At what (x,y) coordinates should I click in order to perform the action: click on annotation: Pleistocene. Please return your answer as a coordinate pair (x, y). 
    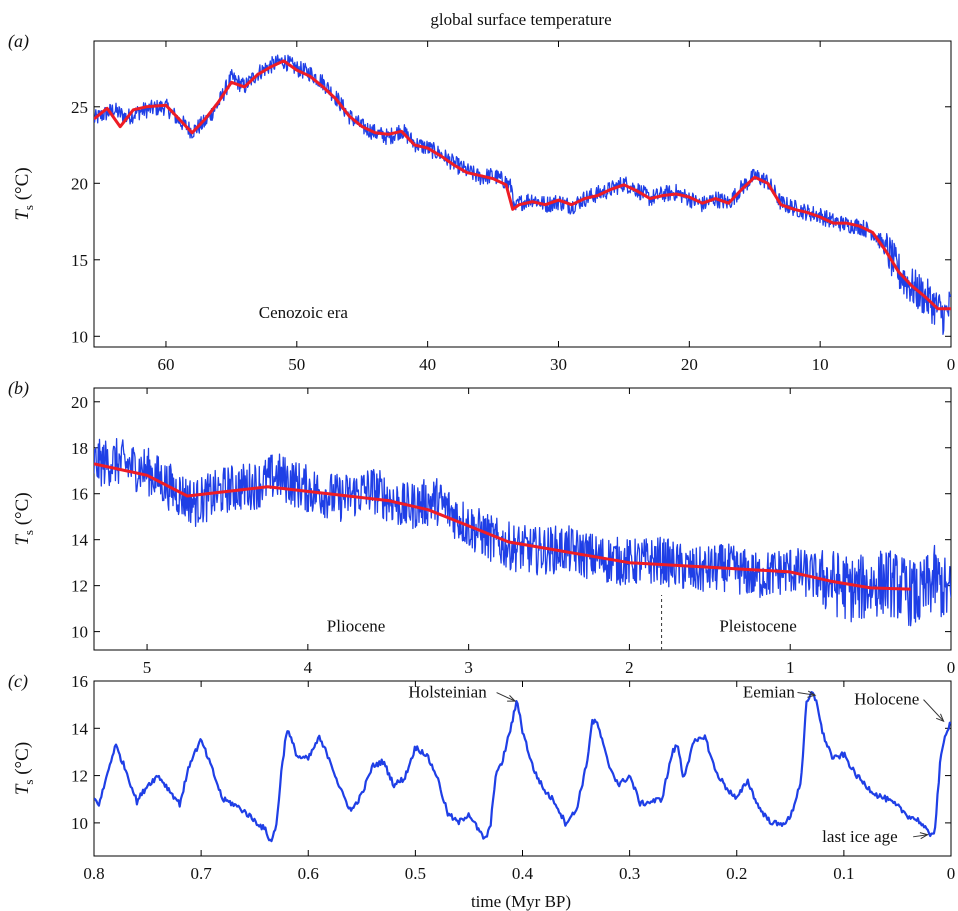
    Looking at the image, I should click on (757, 626).